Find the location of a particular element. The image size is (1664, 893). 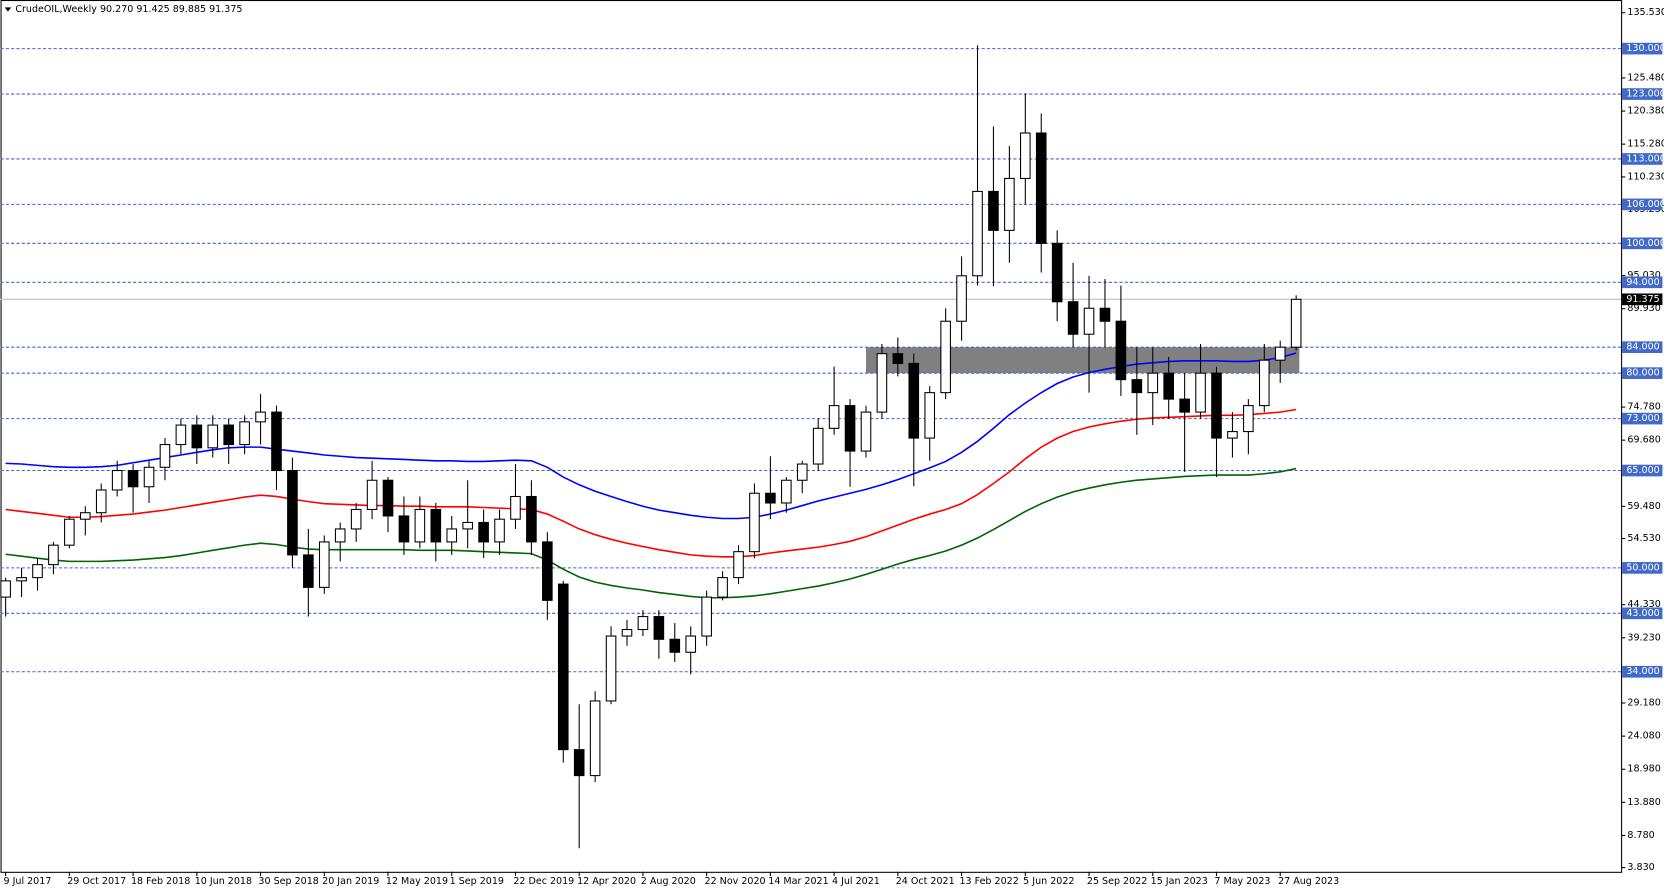

x-tick-label: 29 Oct 2017 is located at coordinates (96, 881).